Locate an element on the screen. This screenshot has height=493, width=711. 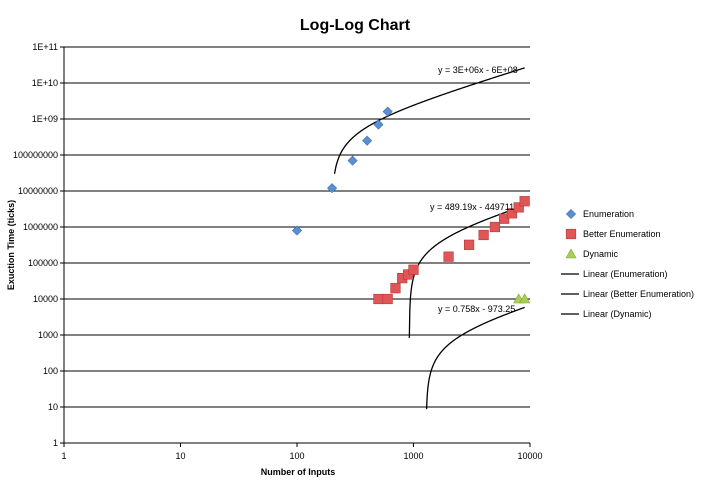
legend-entry: Dynamic is located at coordinates (601, 254).